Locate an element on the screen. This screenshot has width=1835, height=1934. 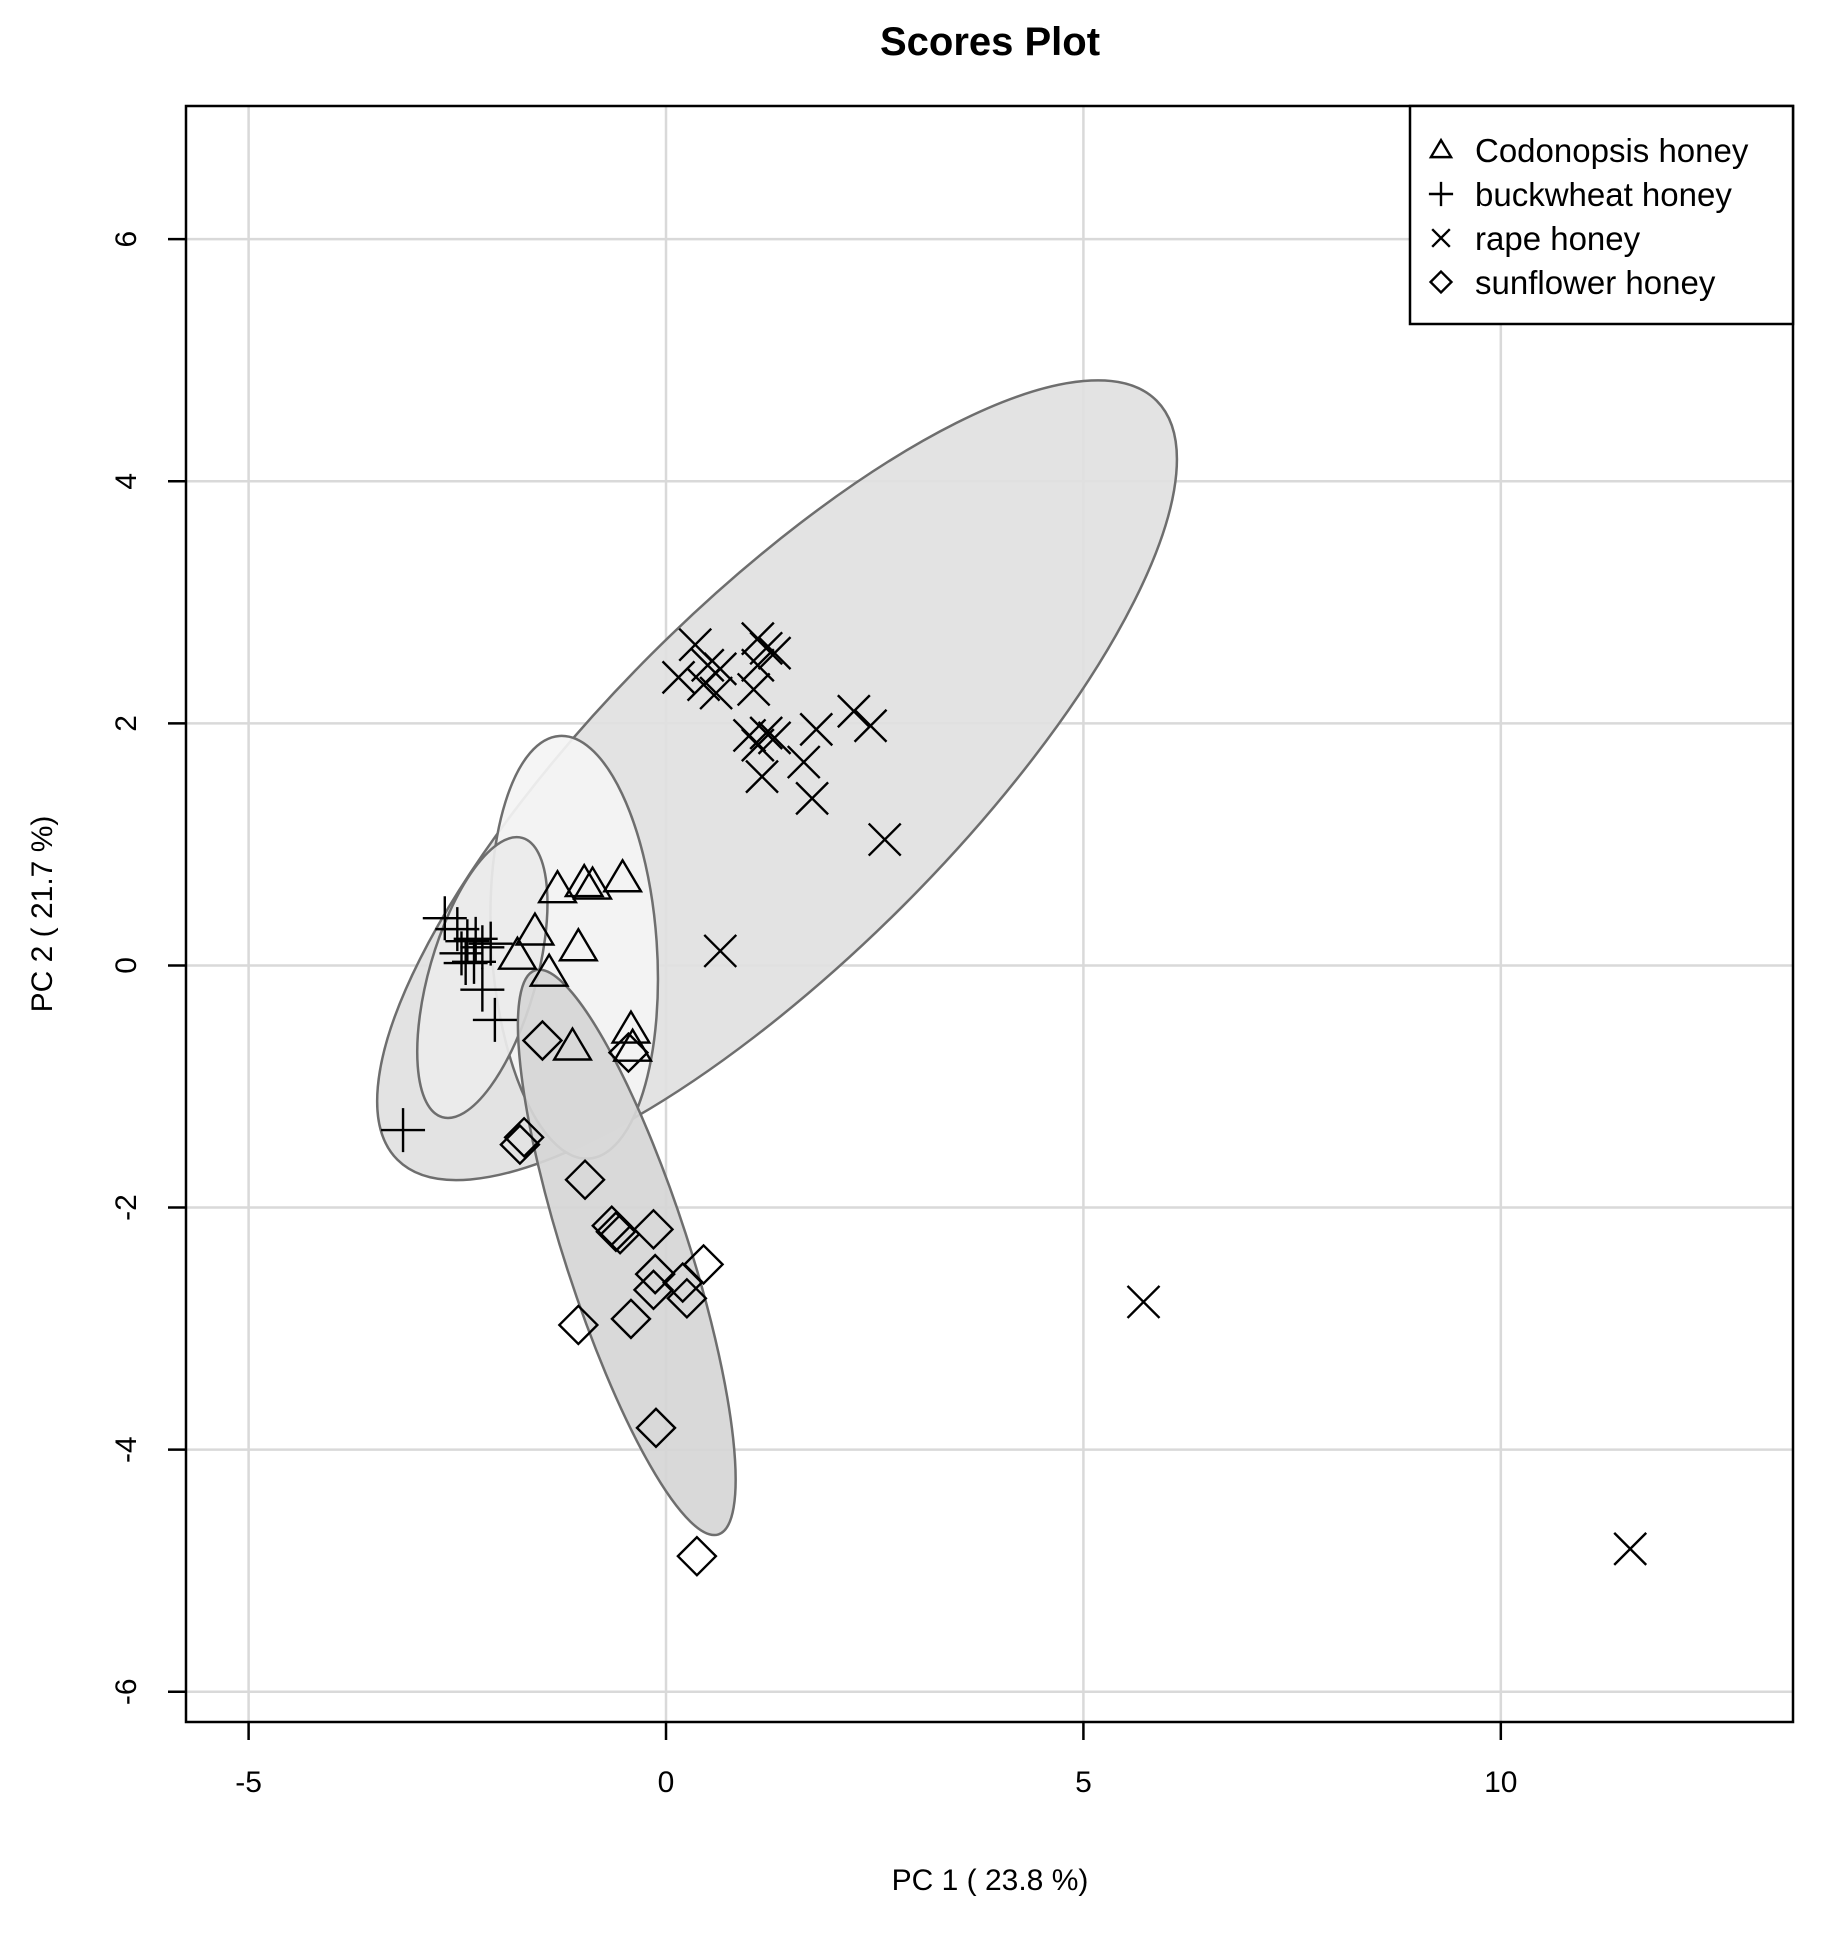
y-tick-label: 0 is located at coordinates (126, 965).